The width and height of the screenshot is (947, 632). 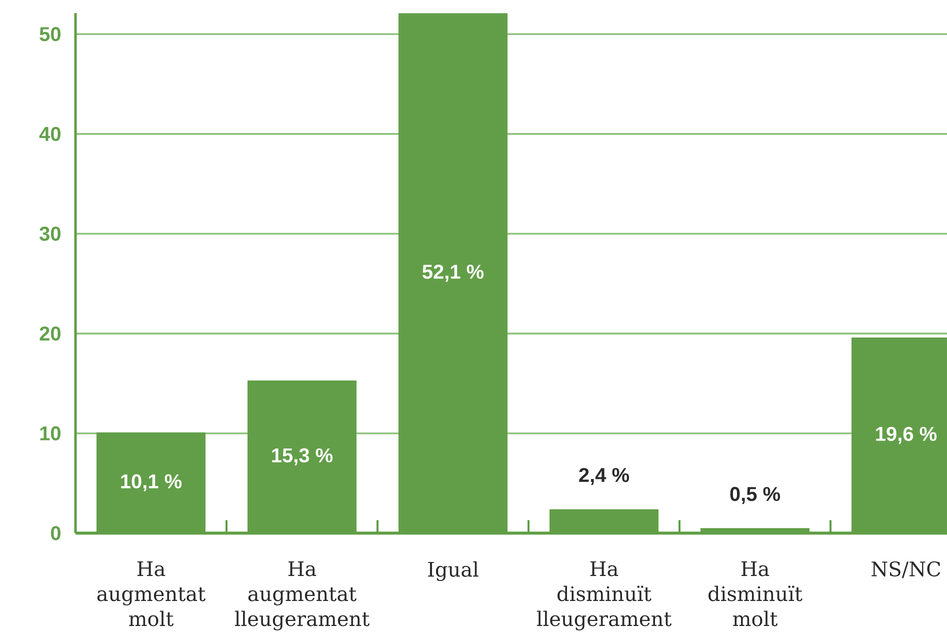 What do you see at coordinates (50, 233) in the screenshot?
I see `y-tick-label: 30` at bounding box center [50, 233].